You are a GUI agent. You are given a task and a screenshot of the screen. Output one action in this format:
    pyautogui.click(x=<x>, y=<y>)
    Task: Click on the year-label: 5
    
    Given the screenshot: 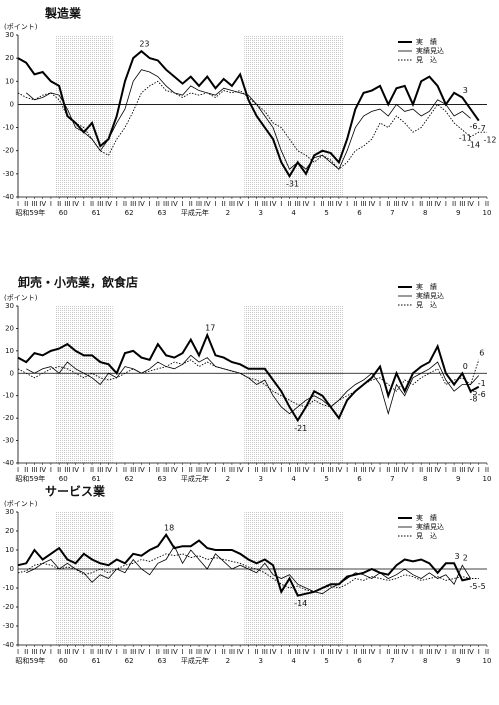 What is the action you would take?
    pyautogui.click(x=326, y=479)
    